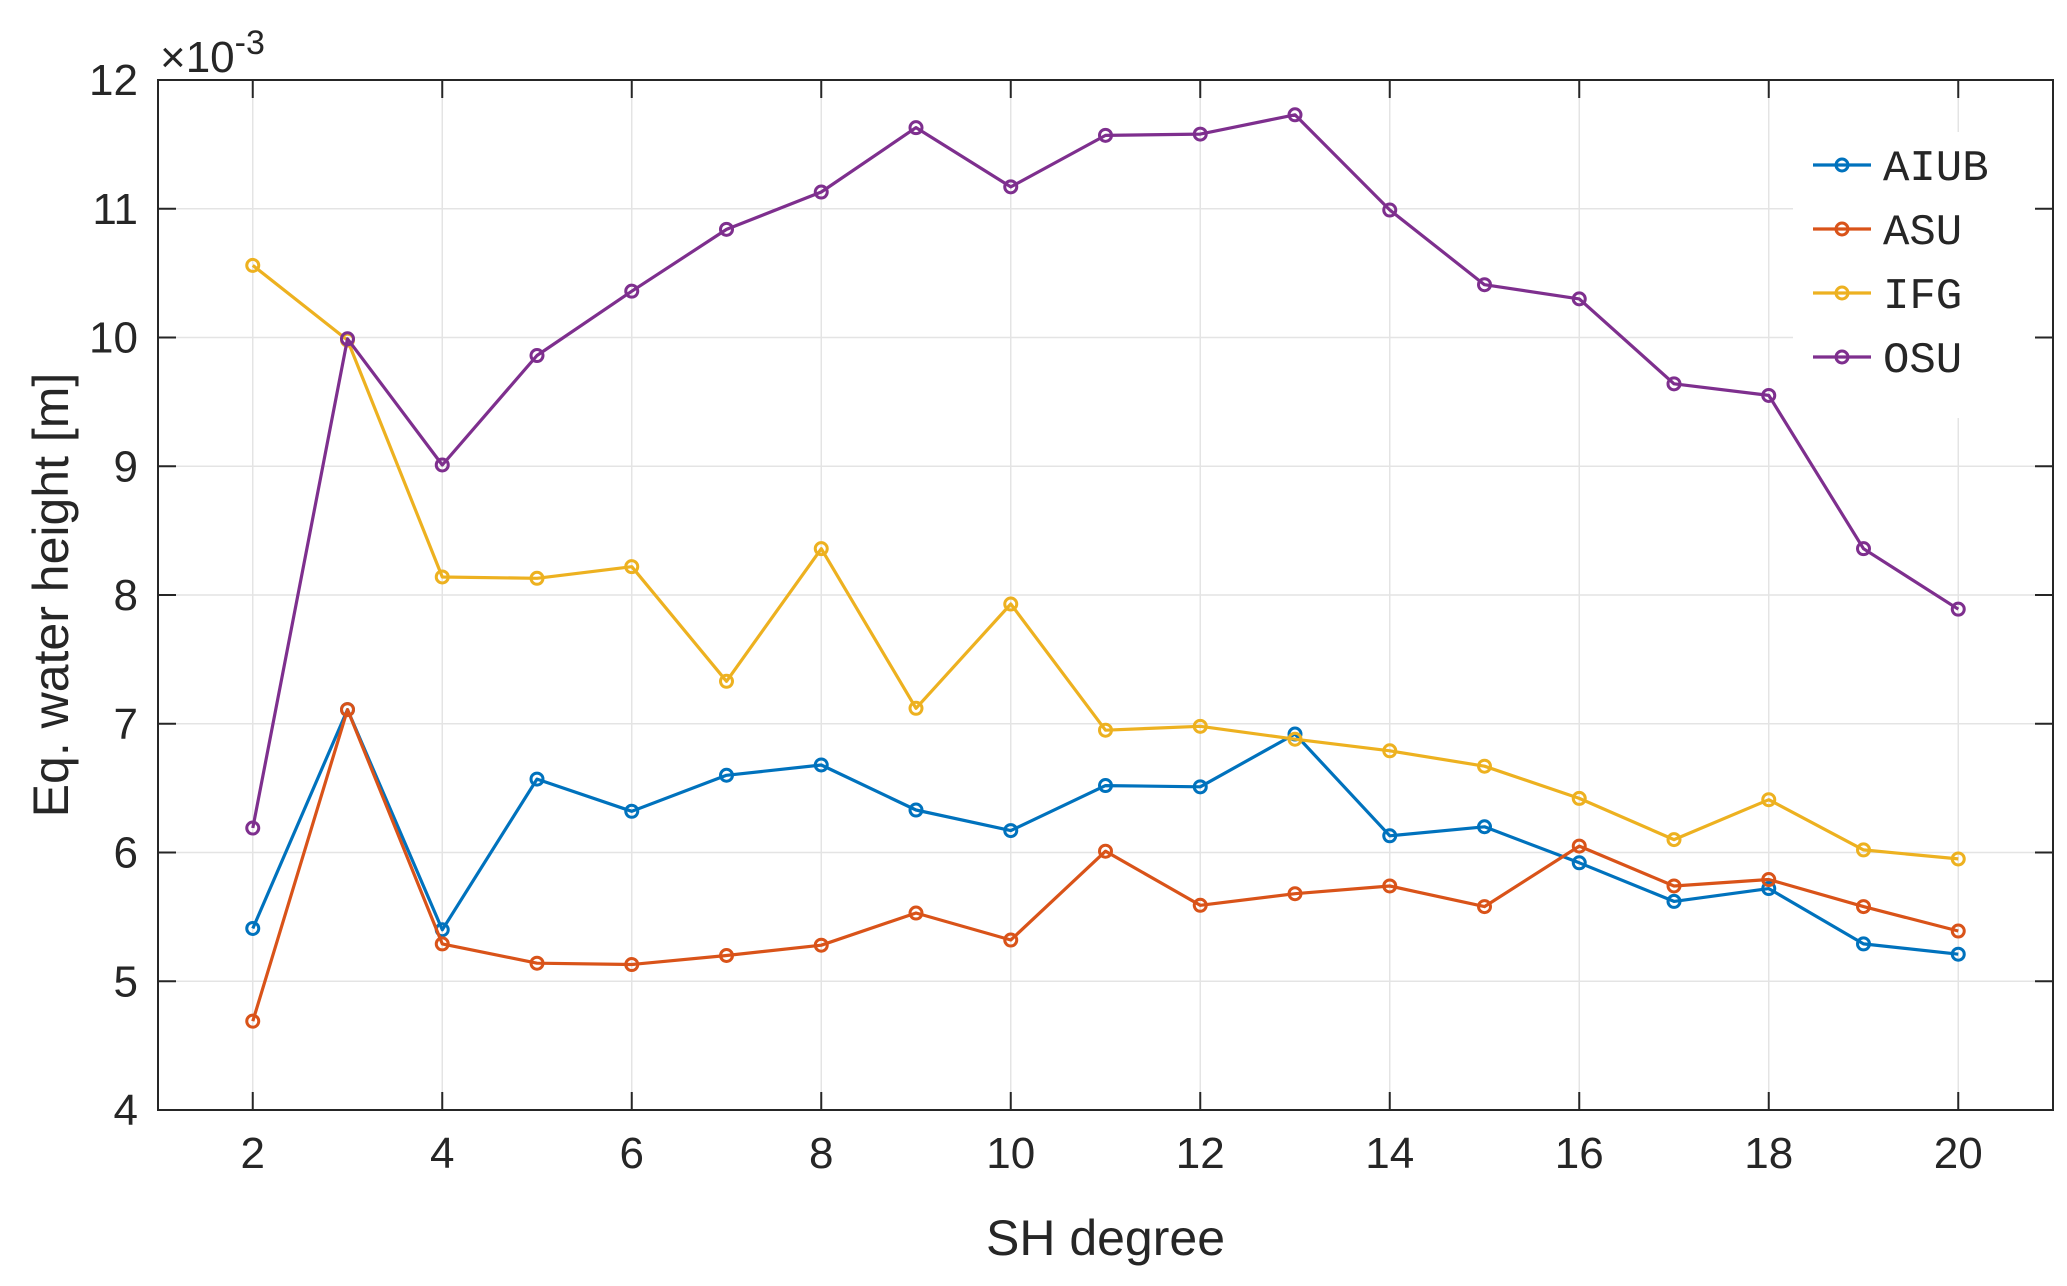  What do you see at coordinates (1579, 1153) in the screenshot?
I see `x-tick-label: 16` at bounding box center [1579, 1153].